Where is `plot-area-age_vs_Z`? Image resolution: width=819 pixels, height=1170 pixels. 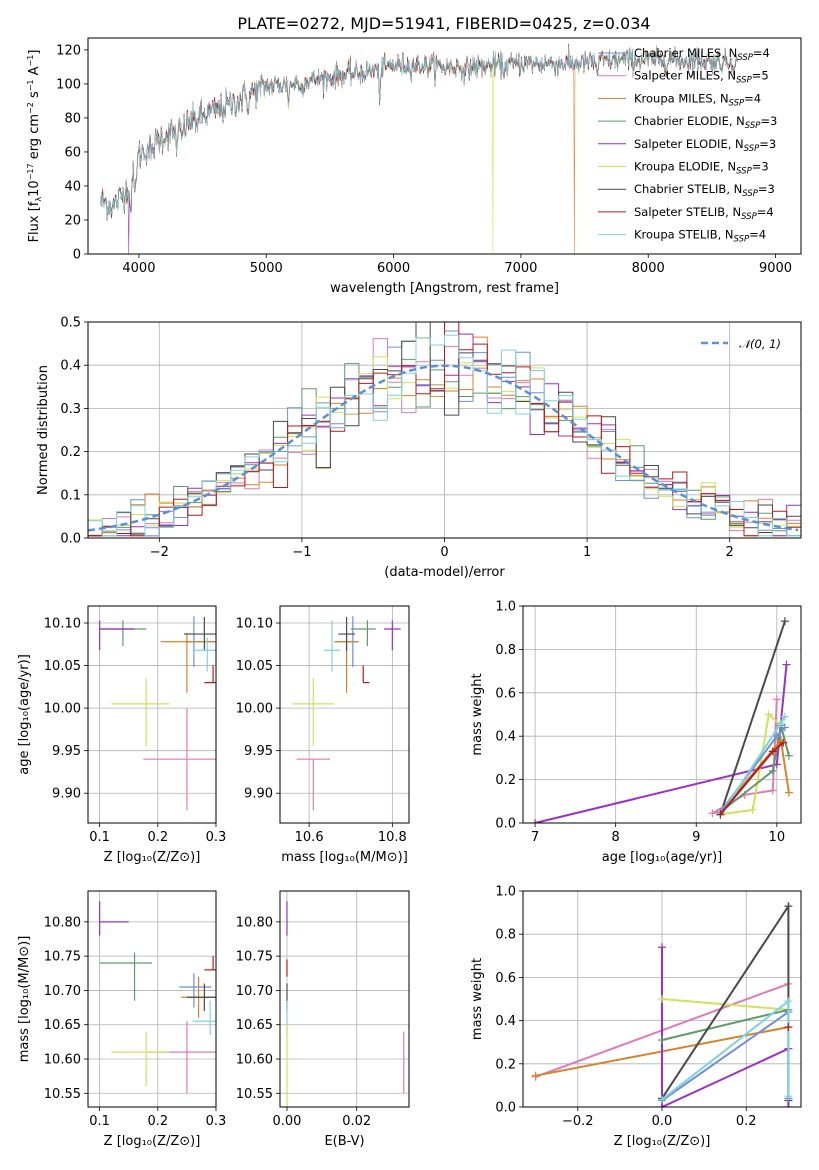
plot-area-age_vs_Z is located at coordinates (157, 713).